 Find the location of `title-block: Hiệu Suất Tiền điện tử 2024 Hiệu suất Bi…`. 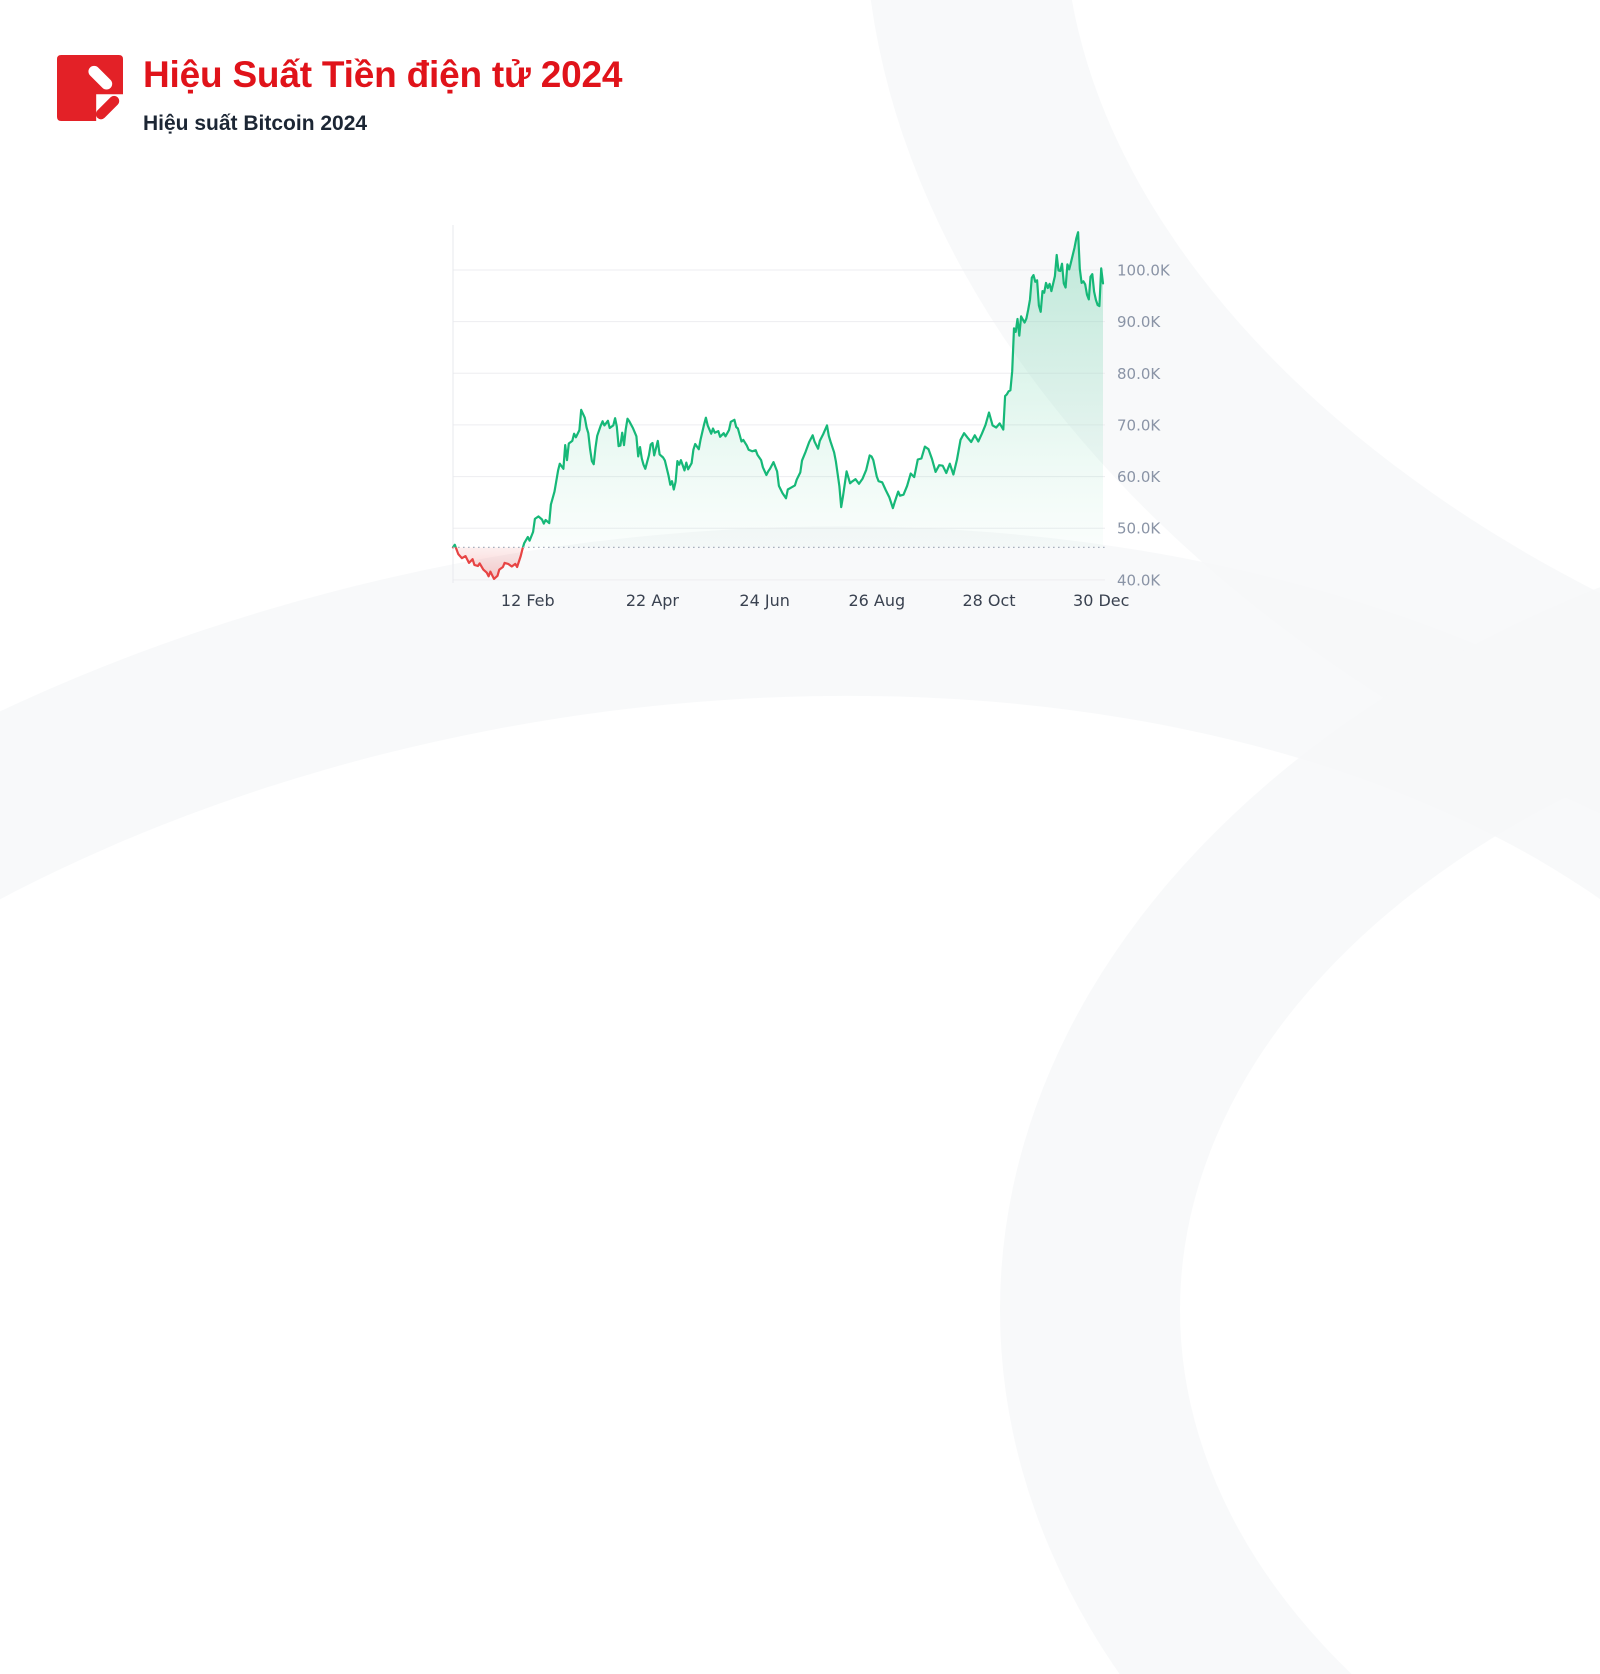

title-block: Hiệu Suất Tiền điện tử 2024 Hiệu suất Bi… is located at coordinates (382, 95).